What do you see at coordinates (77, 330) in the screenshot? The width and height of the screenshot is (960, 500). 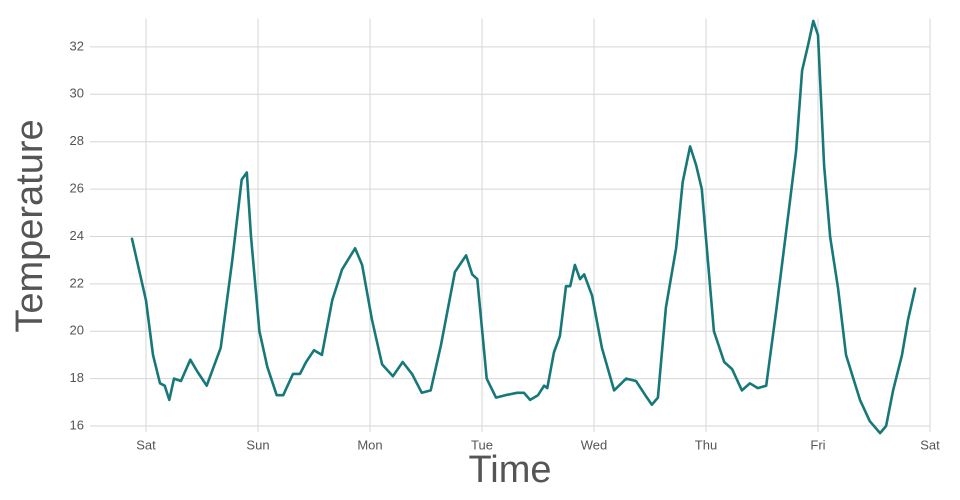 I see `y-tick-label: 20` at bounding box center [77, 330].